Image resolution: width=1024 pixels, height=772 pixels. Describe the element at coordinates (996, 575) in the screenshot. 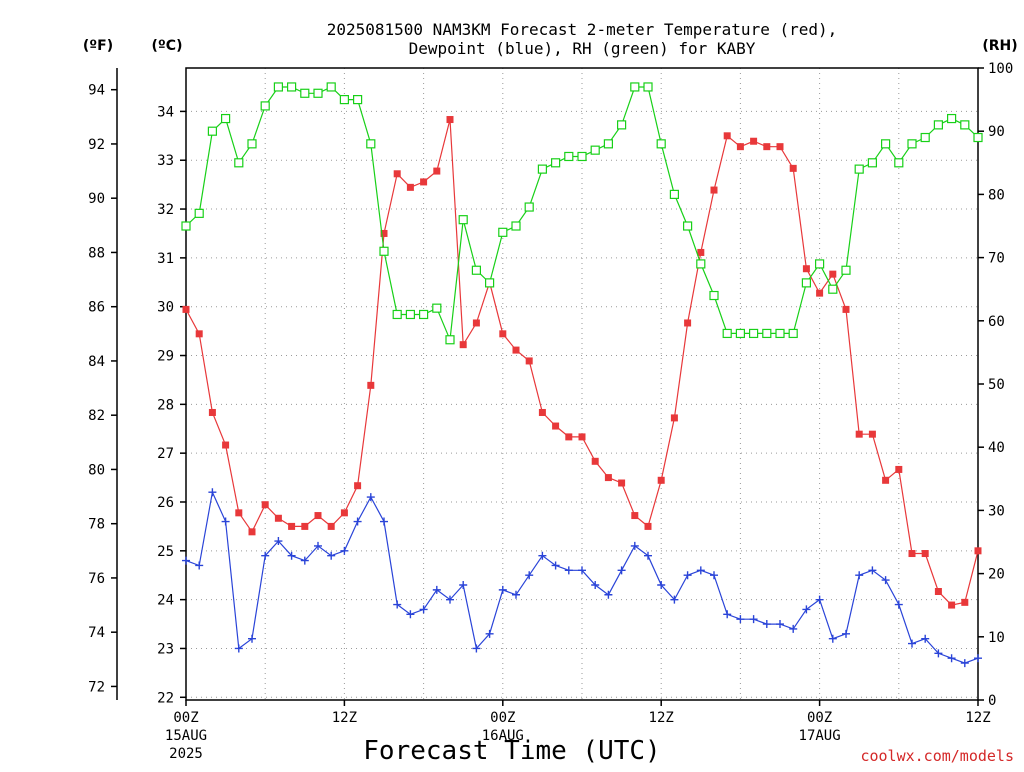

I see `rh-tick-label: 20` at that location.